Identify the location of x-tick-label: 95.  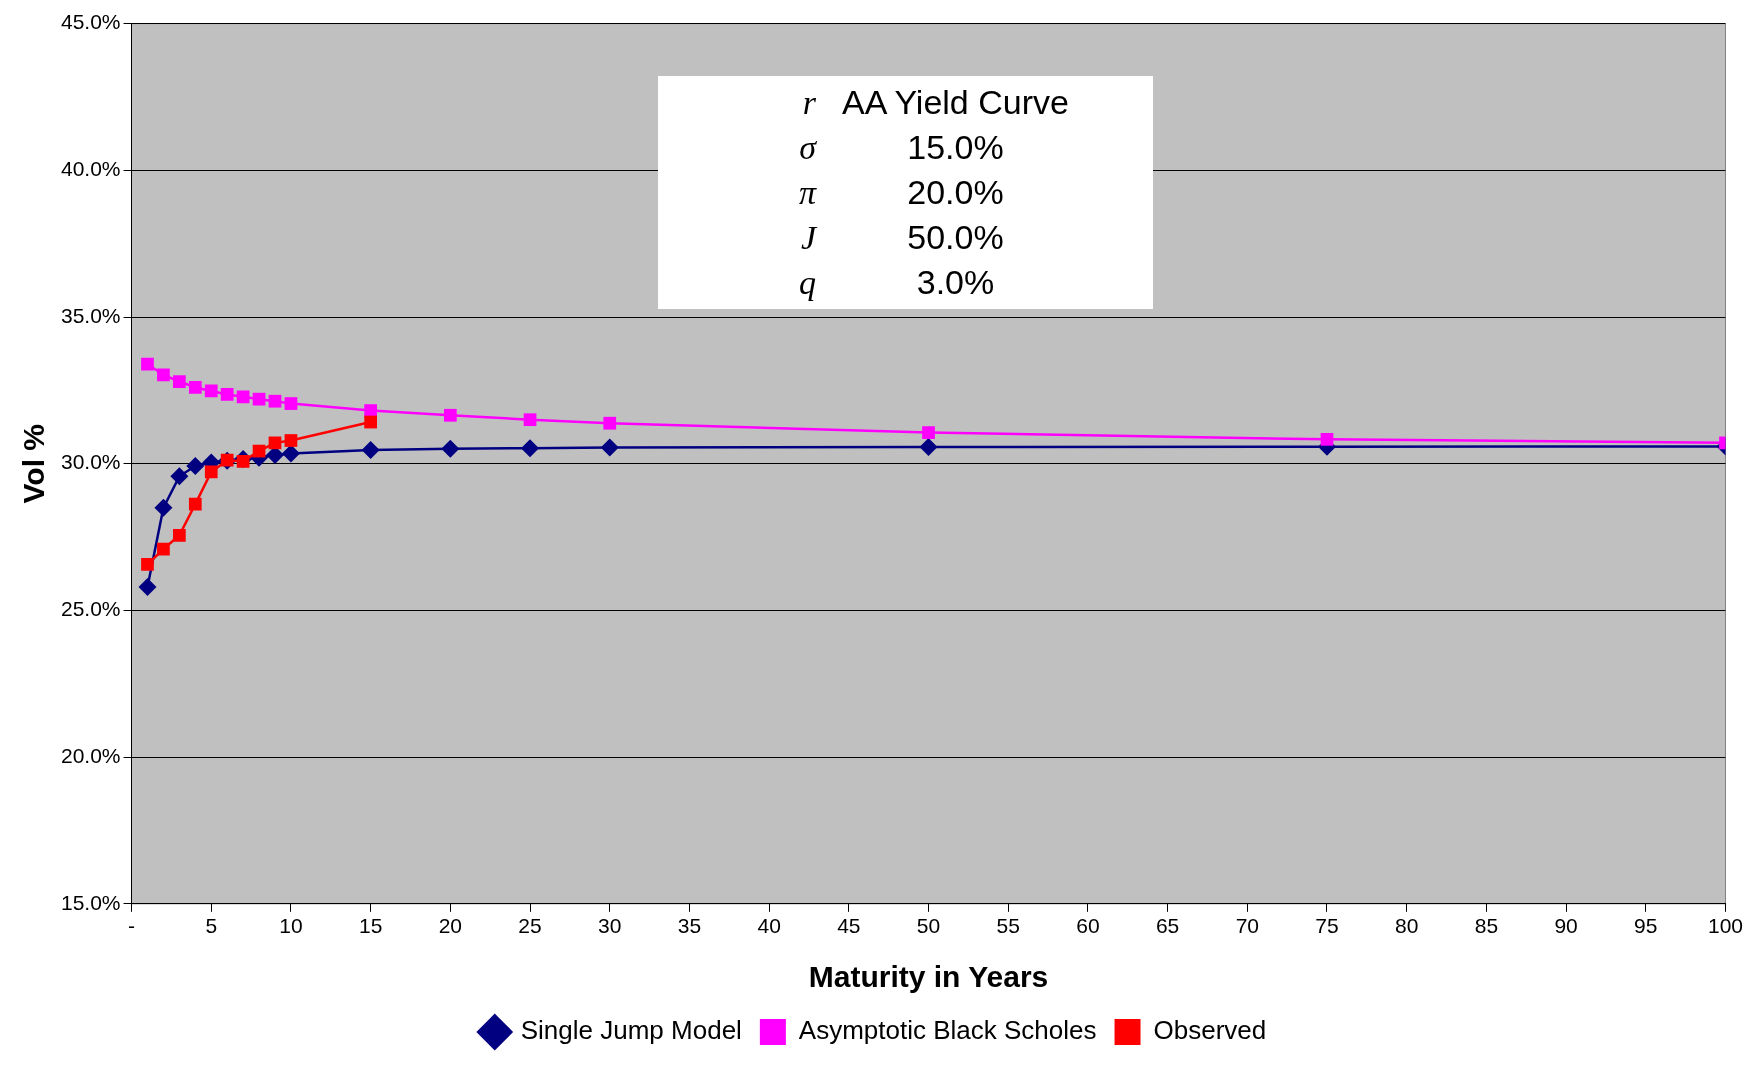
(1646, 926).